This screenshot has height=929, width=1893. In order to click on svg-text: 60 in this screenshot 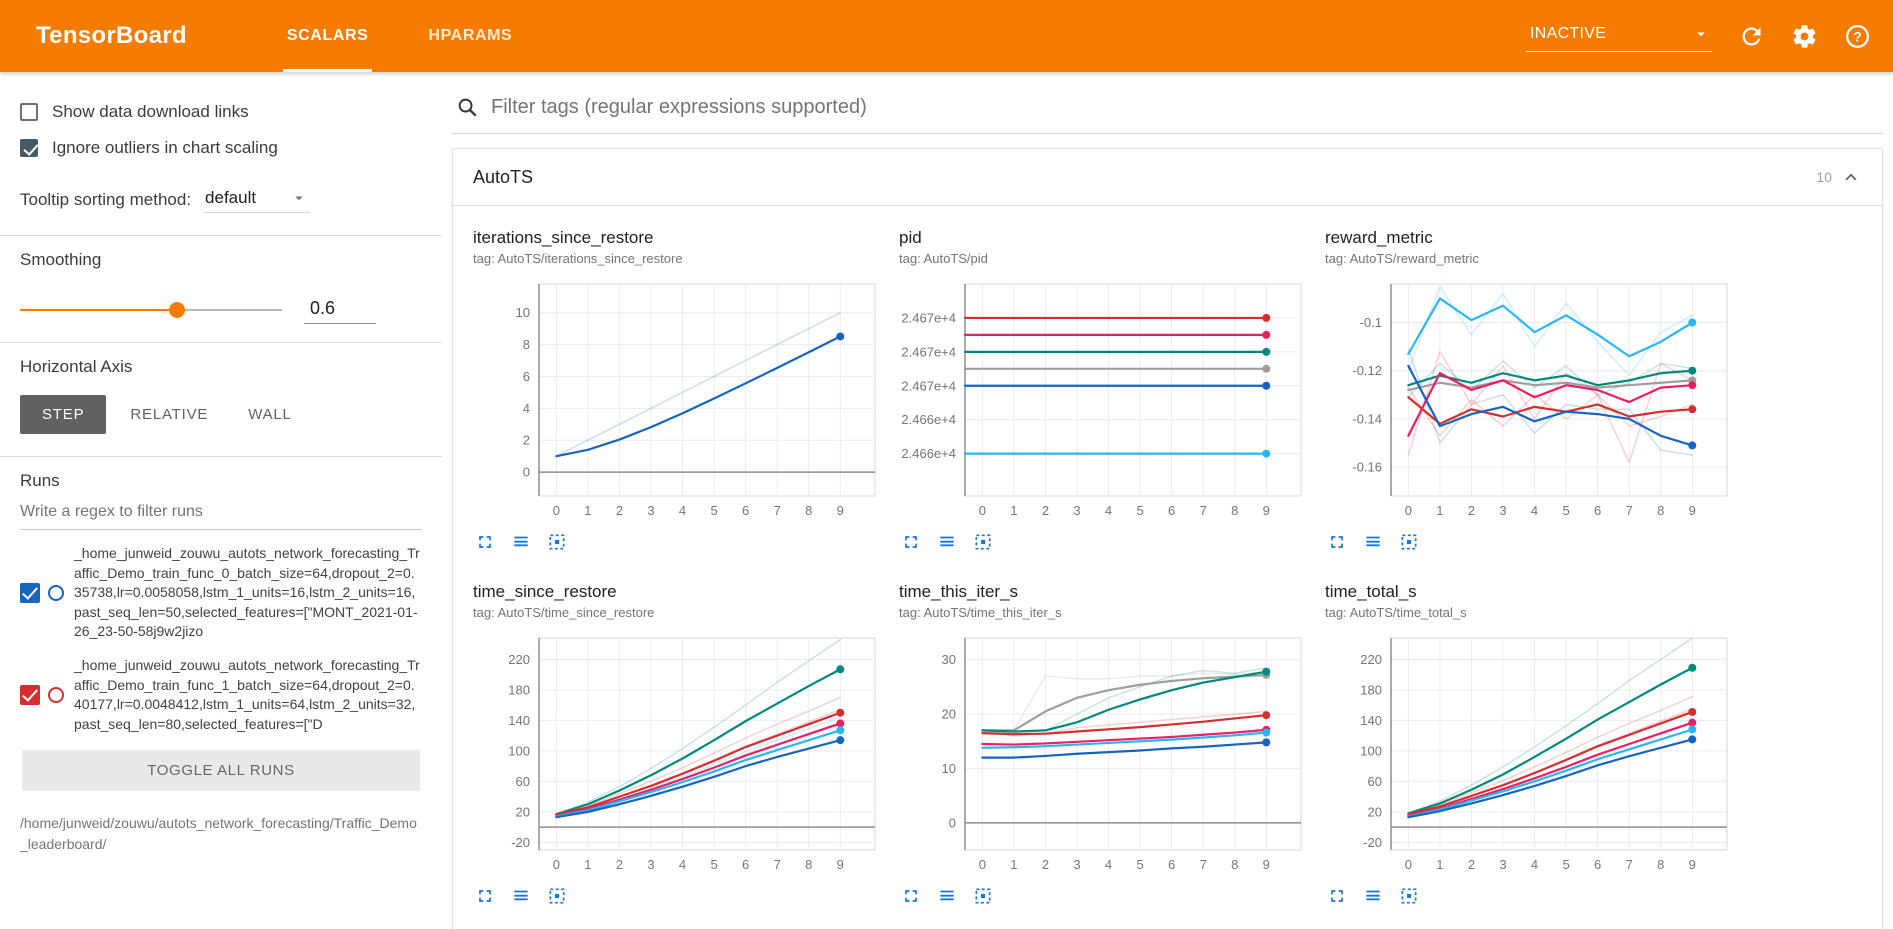, I will do `click(1375, 781)`.